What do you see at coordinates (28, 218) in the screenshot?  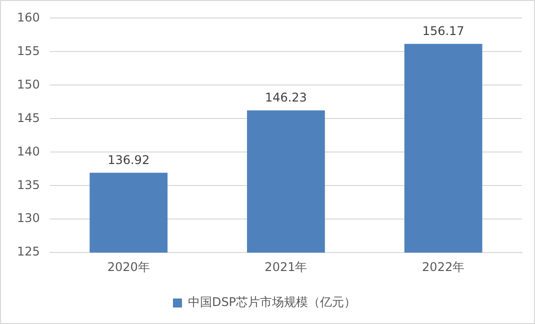 I see `y-tick-label: 130` at bounding box center [28, 218].